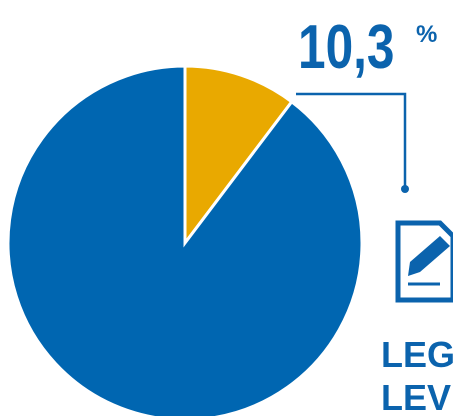  I want to click on leader-line, so click(351, 140).